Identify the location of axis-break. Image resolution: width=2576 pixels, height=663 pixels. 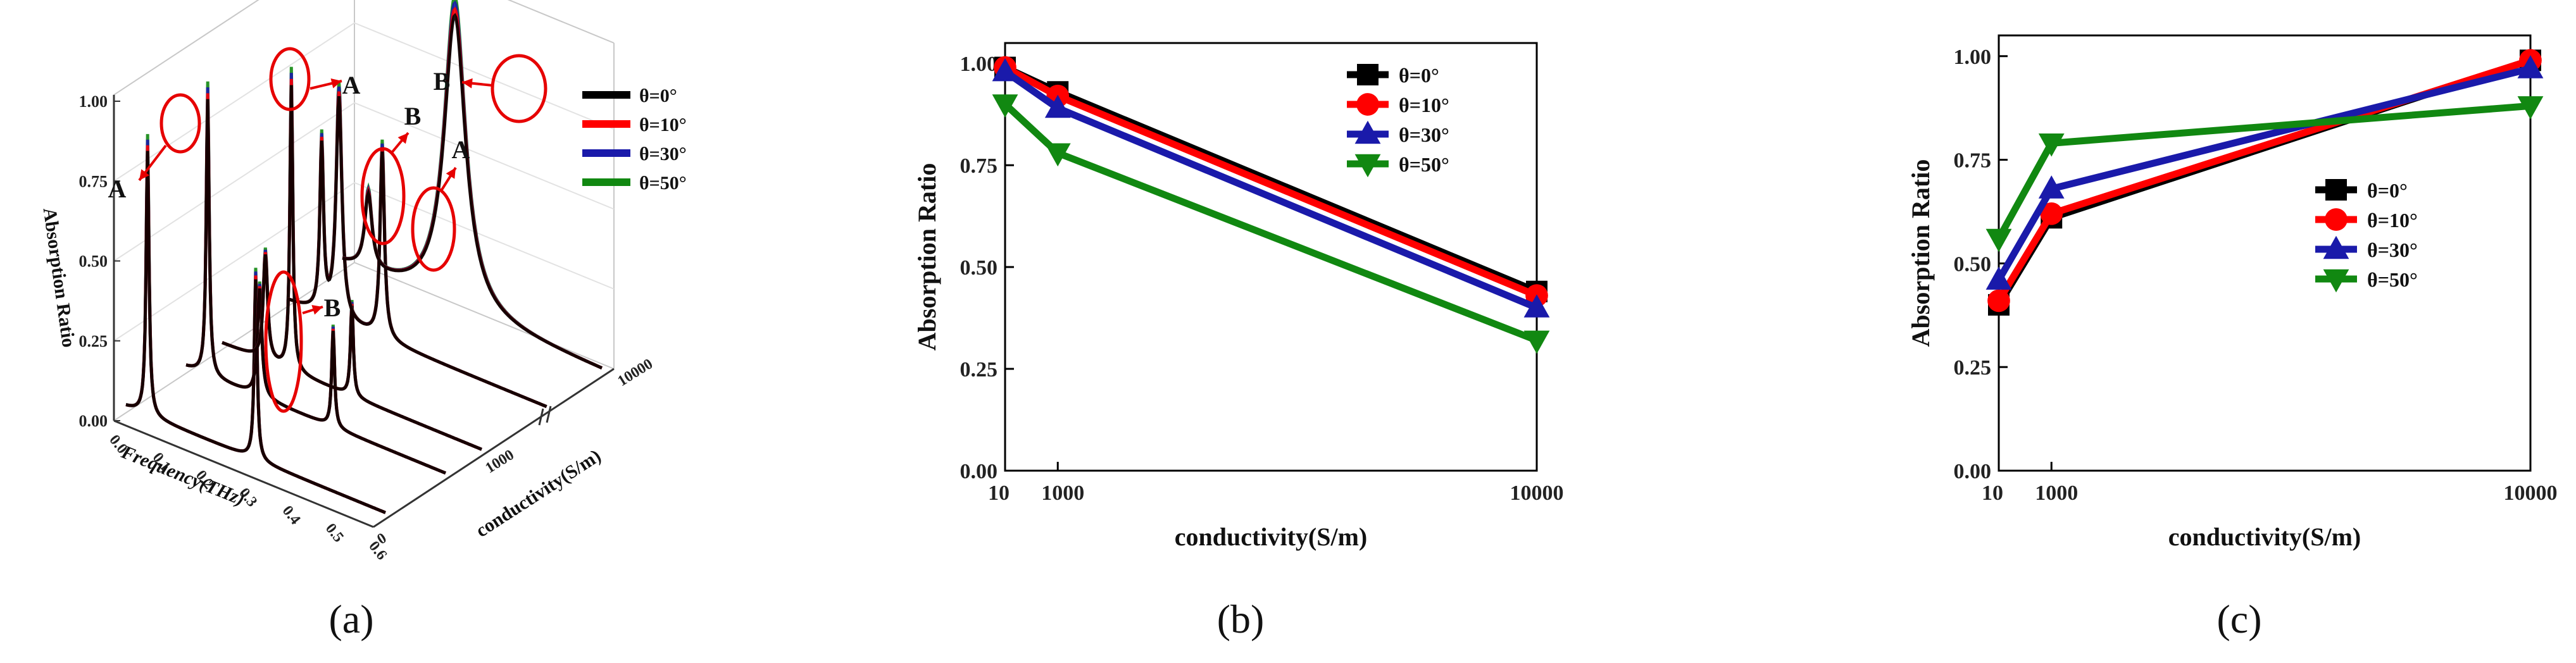
(549, 414).